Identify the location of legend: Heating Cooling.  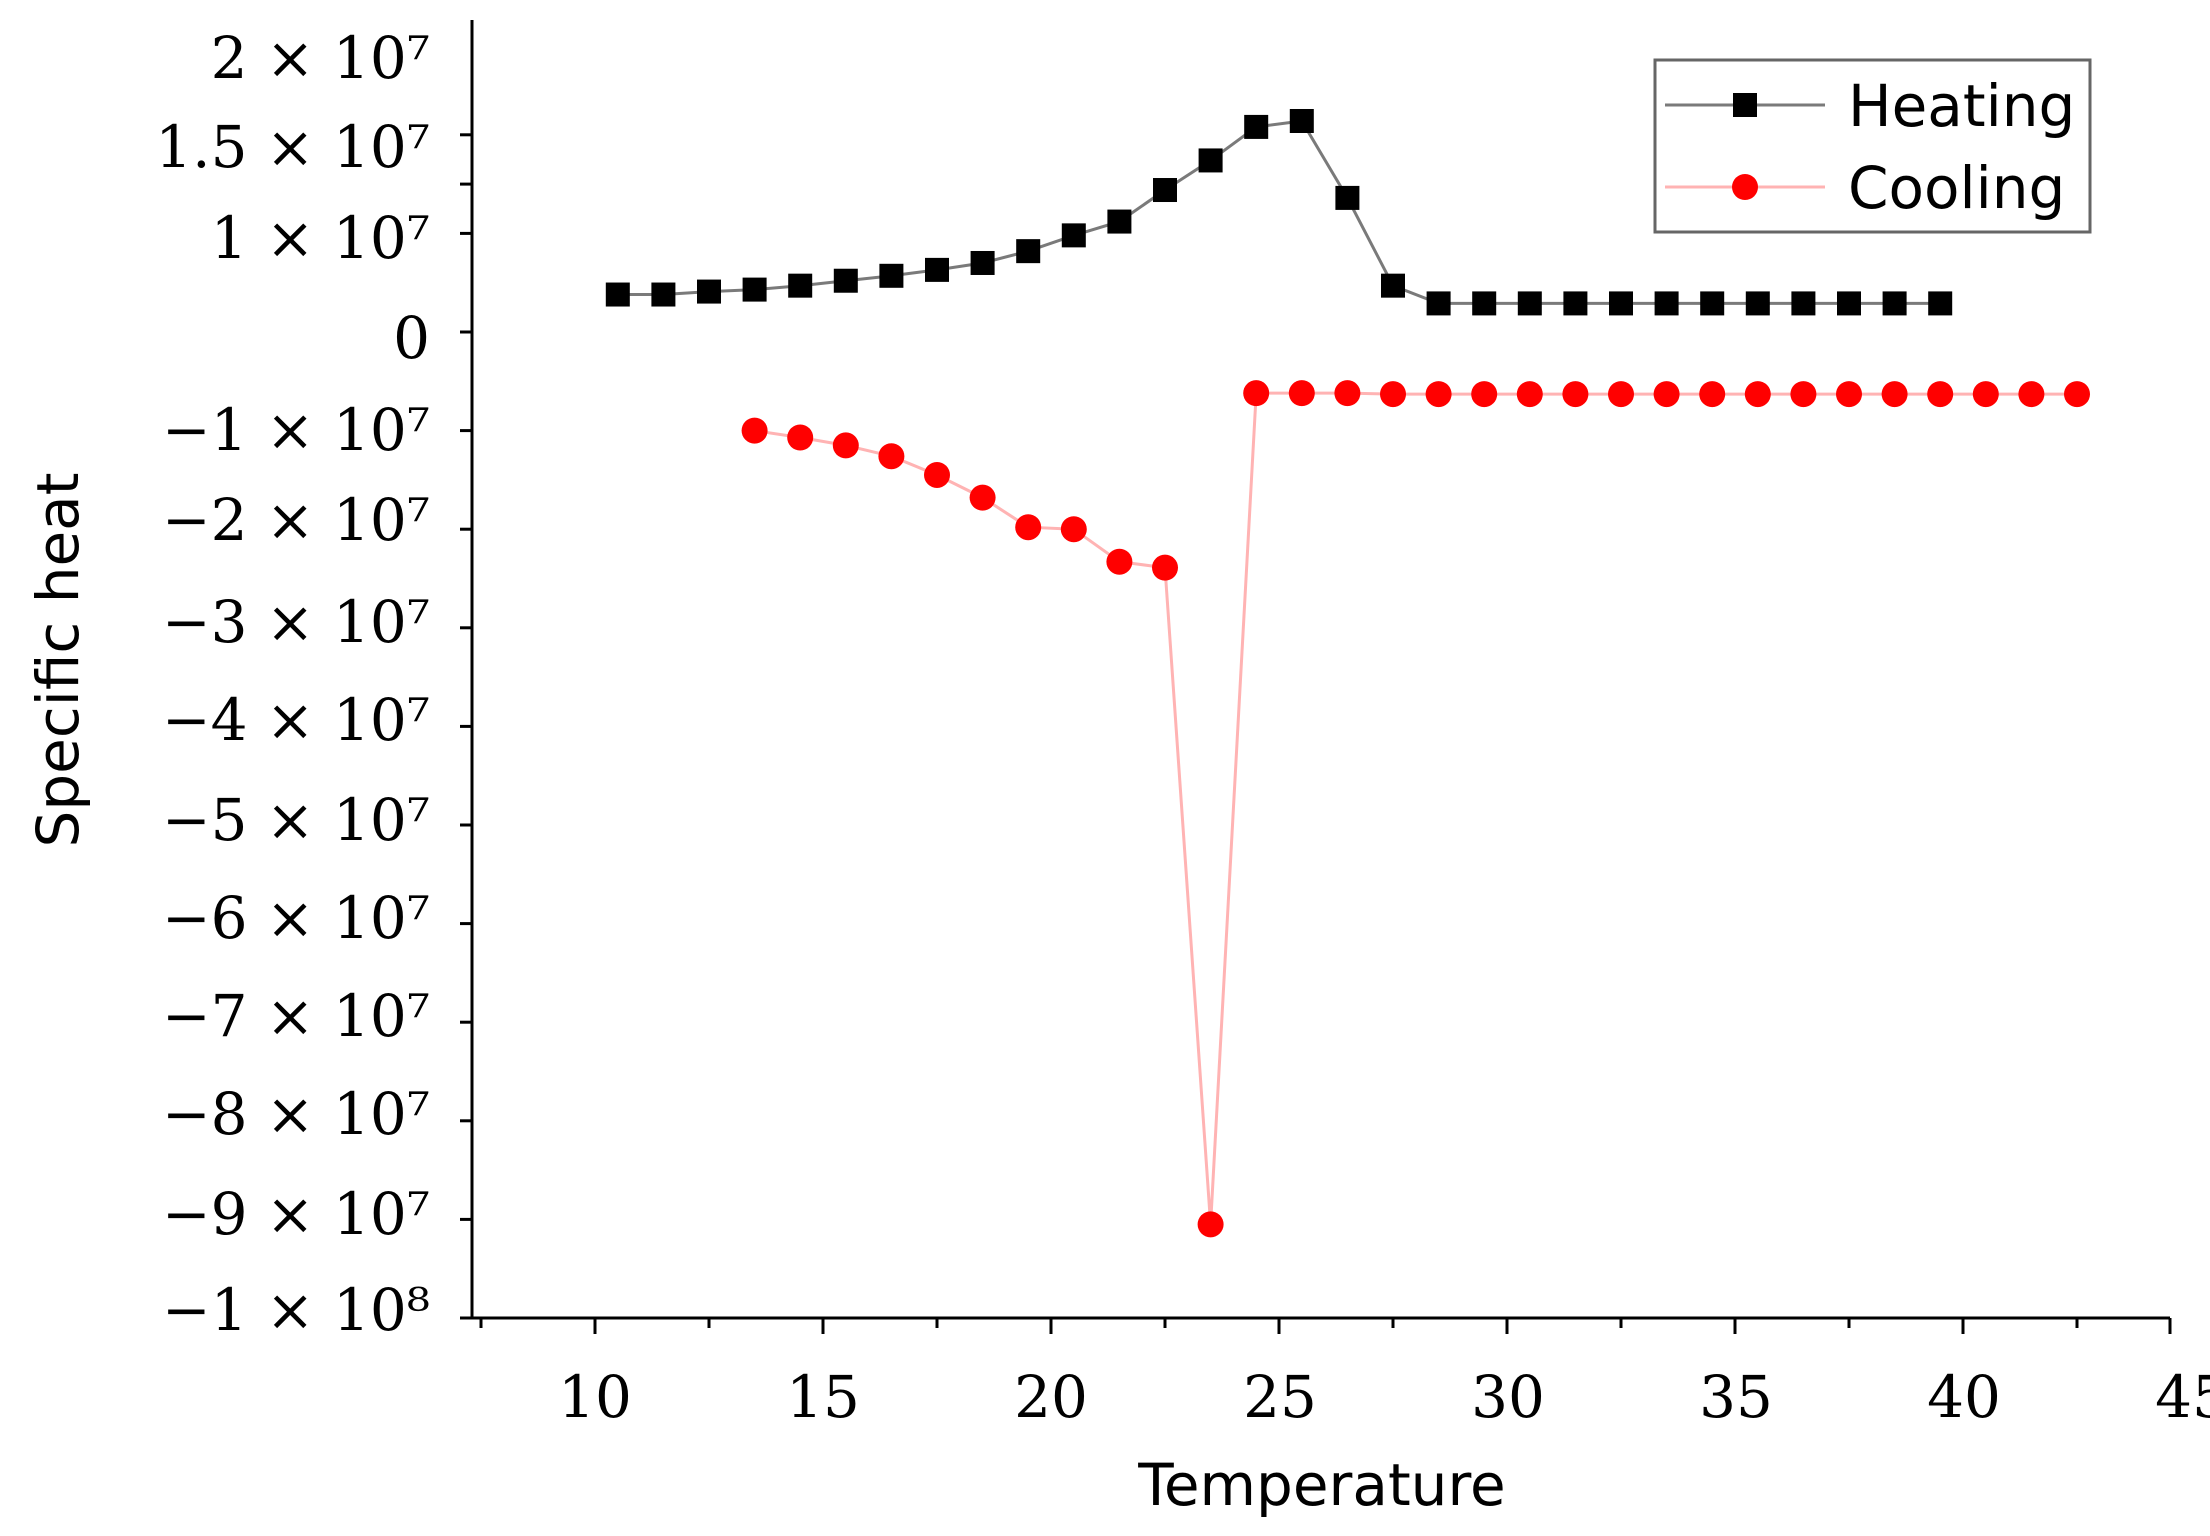
(1872, 146).